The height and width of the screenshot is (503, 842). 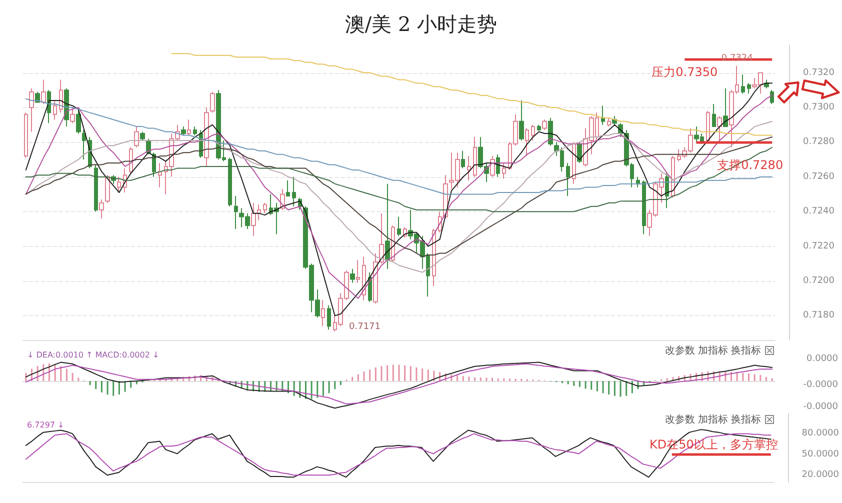 I want to click on y-tick-label: 20.0000, so click(x=821, y=475).